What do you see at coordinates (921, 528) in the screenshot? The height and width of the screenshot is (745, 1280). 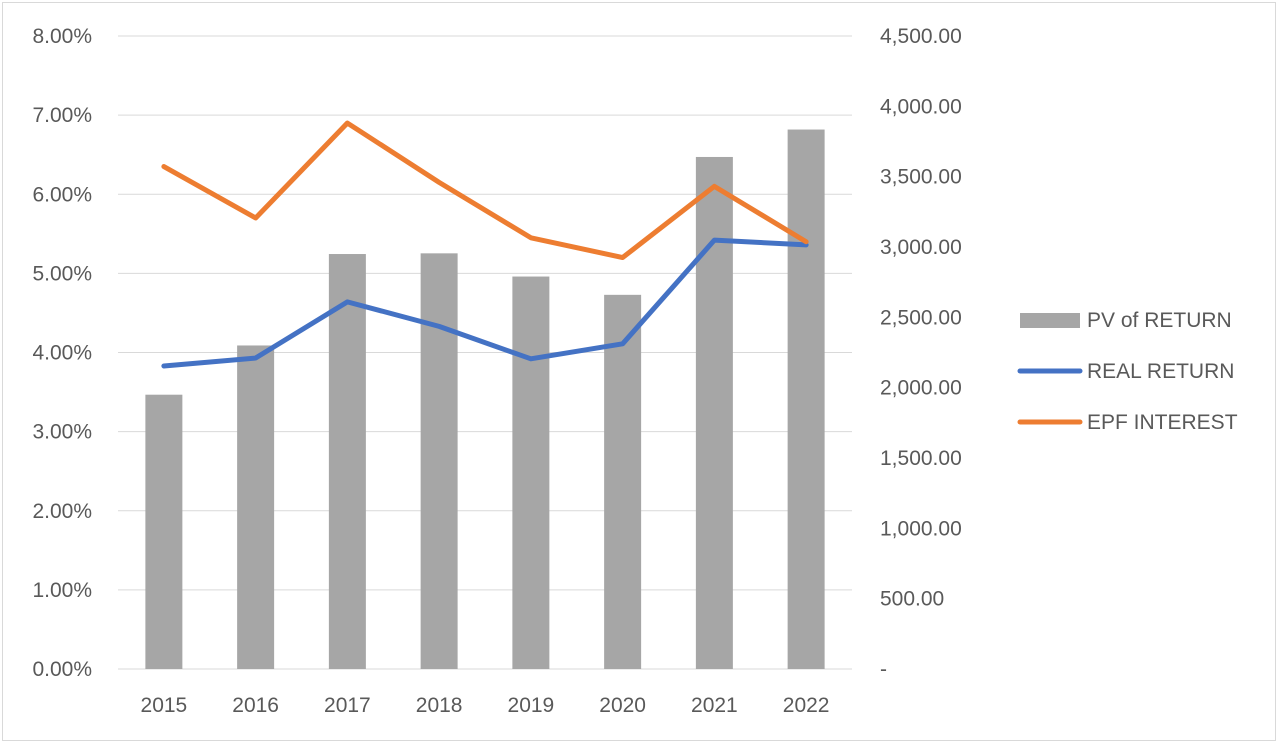 I see `right-axis-tick-label: 1,000.00` at bounding box center [921, 528].